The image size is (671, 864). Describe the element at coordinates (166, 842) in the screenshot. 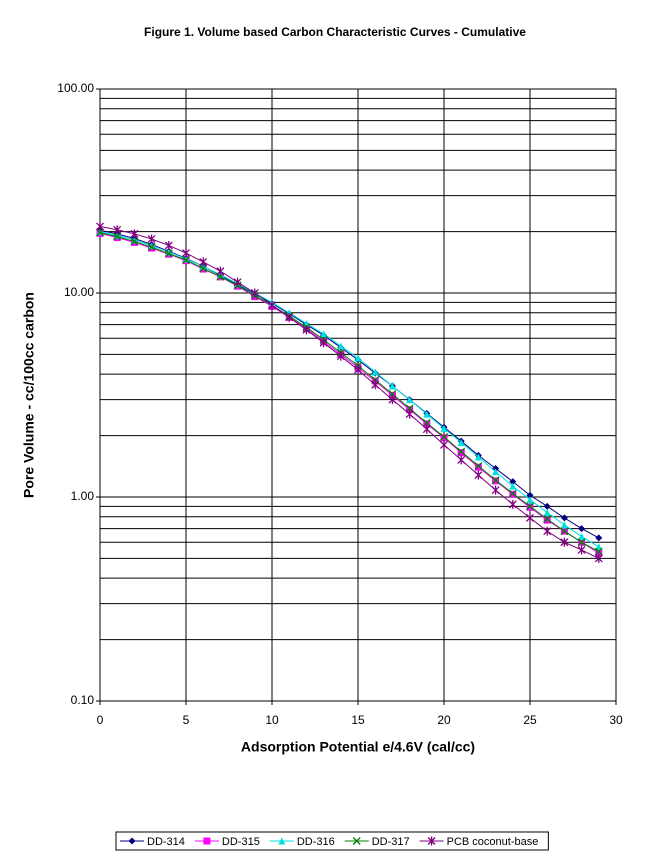

I see `legend-label: DD-314` at that location.